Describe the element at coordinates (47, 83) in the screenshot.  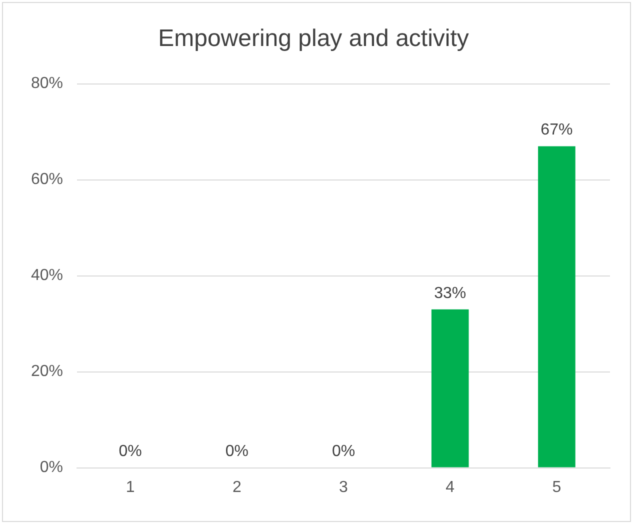
I see `y-tick-label: 80%` at that location.